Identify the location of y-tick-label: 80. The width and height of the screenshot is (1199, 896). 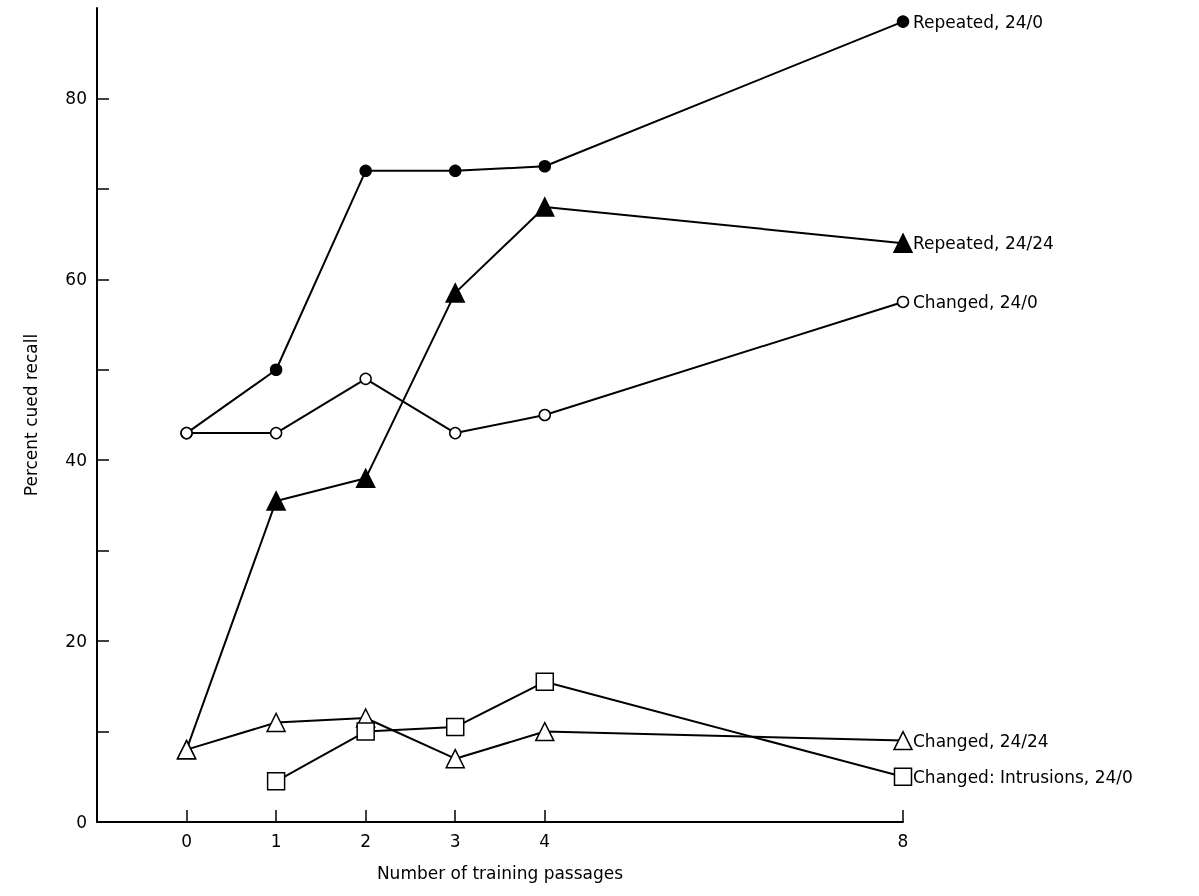
(76, 98).